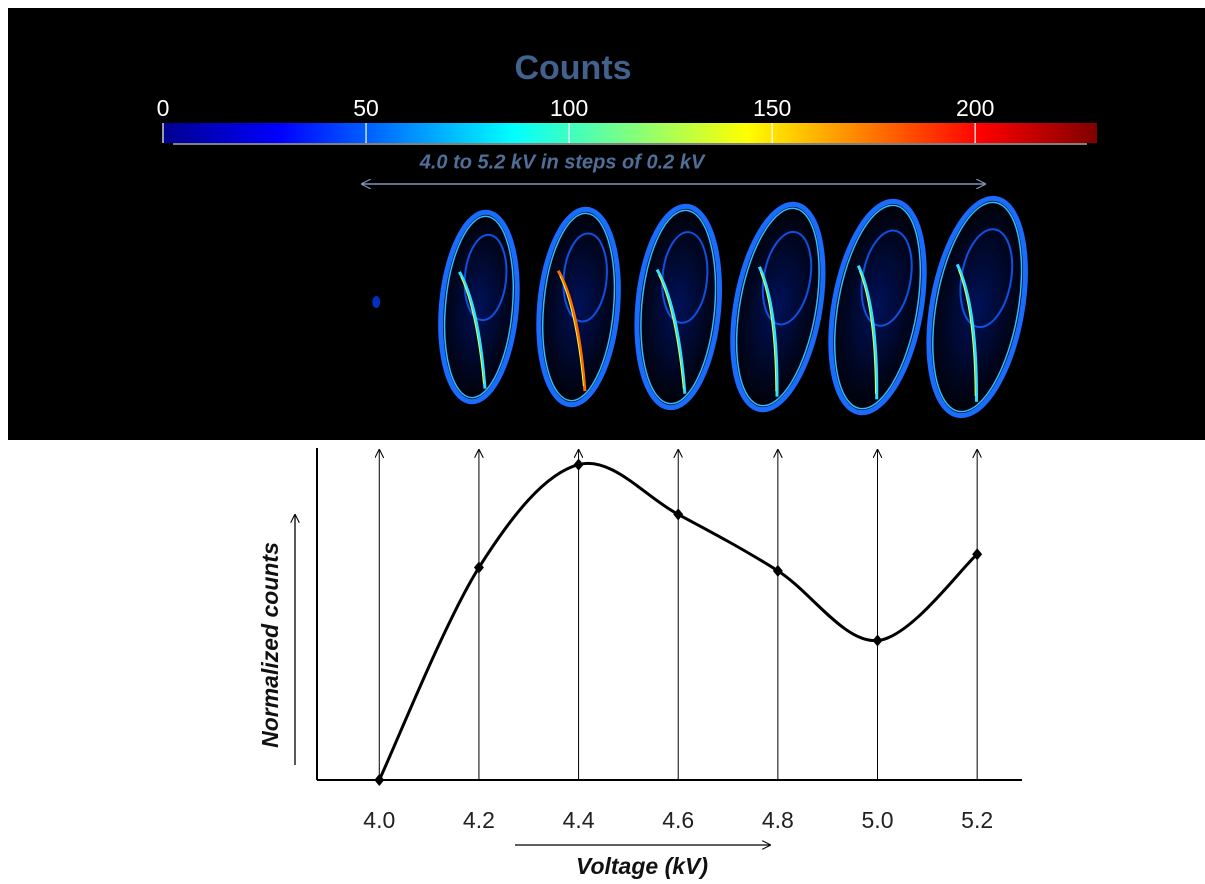 This screenshot has width=1205, height=884. What do you see at coordinates (572, 68) in the screenshot?
I see `colorbar-title: Counts` at bounding box center [572, 68].